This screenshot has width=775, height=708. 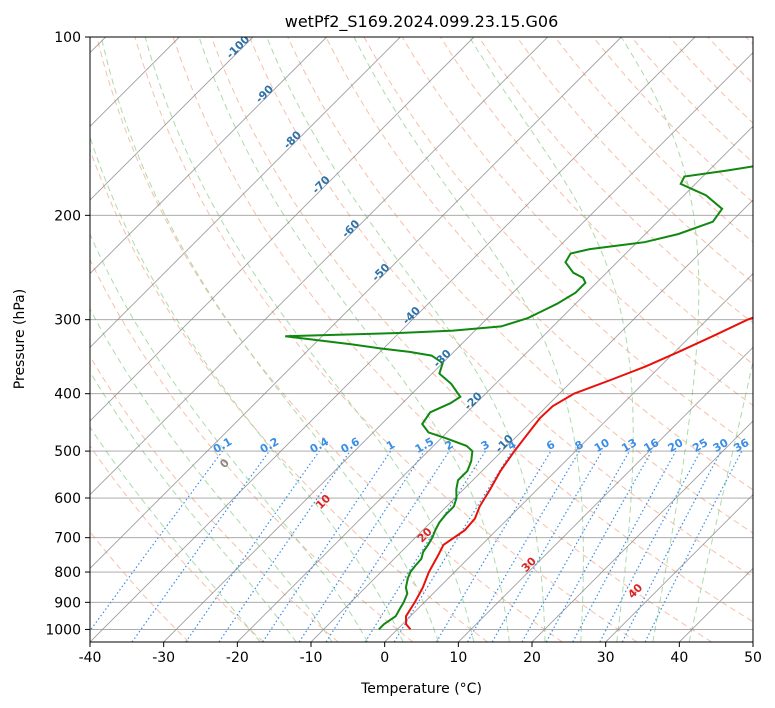 I want to click on x-tick-label: 10, so click(x=458, y=658).